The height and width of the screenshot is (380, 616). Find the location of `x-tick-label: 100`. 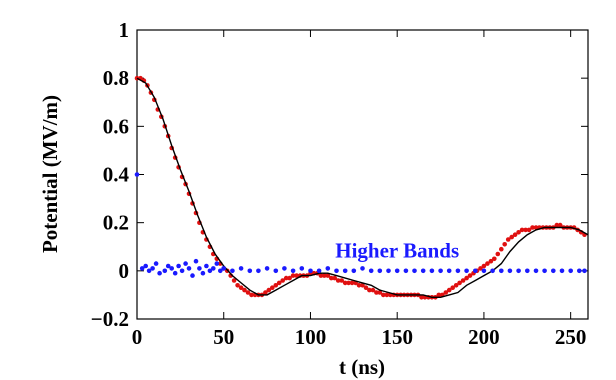

x-tick-label: 100 is located at coordinates (311, 337).